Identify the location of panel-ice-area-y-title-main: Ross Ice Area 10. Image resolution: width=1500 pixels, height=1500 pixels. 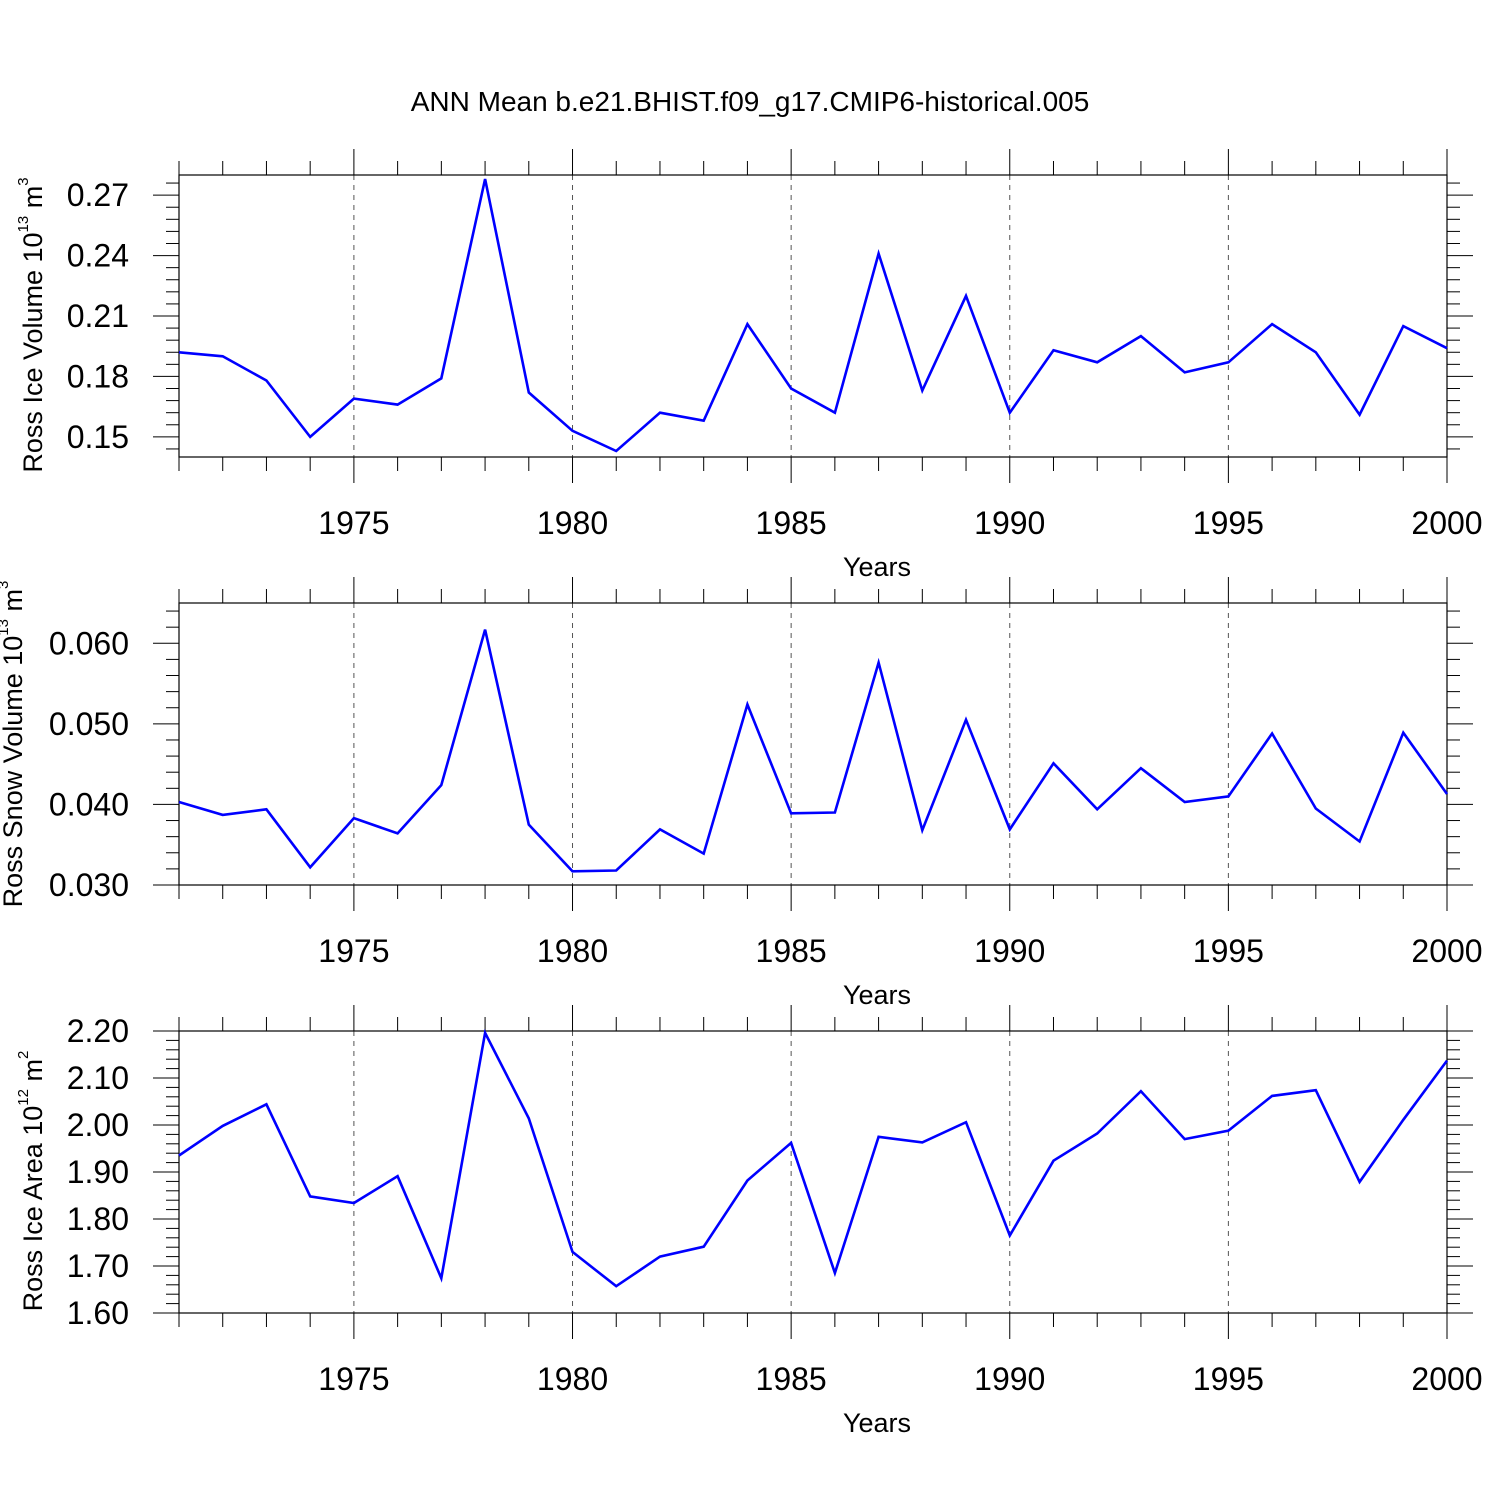
(33, 1209).